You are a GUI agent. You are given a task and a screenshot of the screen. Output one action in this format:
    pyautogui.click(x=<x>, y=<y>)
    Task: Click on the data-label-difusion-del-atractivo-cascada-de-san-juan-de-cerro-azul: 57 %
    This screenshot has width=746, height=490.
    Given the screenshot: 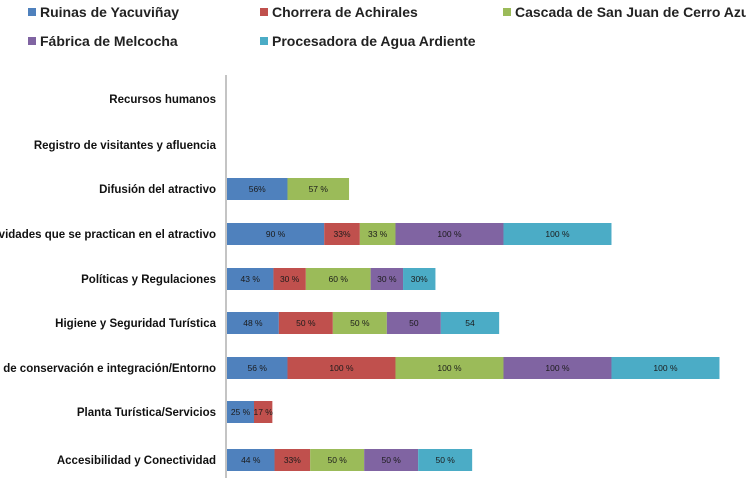 What is the action you would take?
    pyautogui.click(x=319, y=189)
    